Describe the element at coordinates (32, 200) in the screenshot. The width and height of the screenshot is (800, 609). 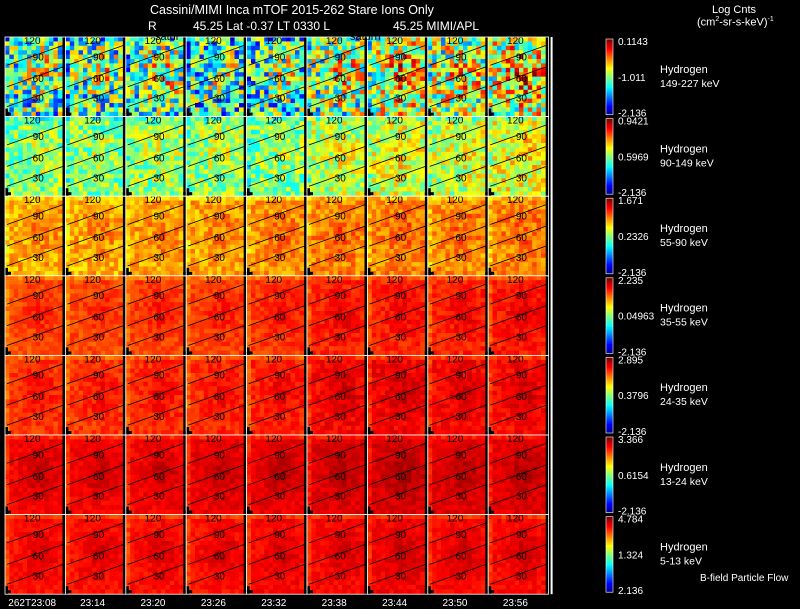
I see `contour-label: 120` at that location.